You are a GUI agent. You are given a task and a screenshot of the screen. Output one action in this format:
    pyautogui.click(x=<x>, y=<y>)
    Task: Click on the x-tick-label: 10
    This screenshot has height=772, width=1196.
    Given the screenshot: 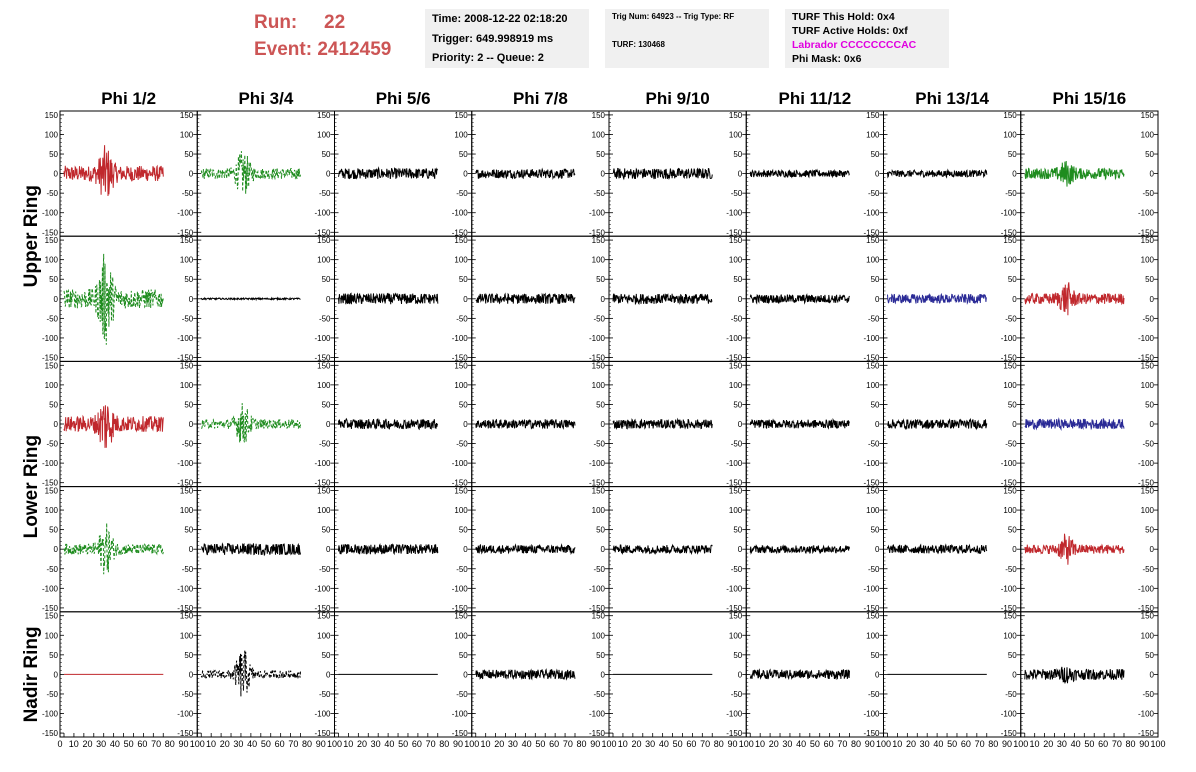 What is the action you would take?
    pyautogui.click(x=485, y=744)
    